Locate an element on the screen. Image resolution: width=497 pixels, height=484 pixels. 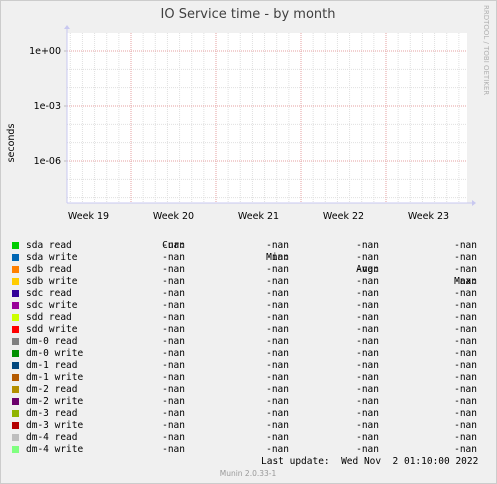
legend-header: Cur: Min: Avg: Max: is located at coordinates (251, 257).